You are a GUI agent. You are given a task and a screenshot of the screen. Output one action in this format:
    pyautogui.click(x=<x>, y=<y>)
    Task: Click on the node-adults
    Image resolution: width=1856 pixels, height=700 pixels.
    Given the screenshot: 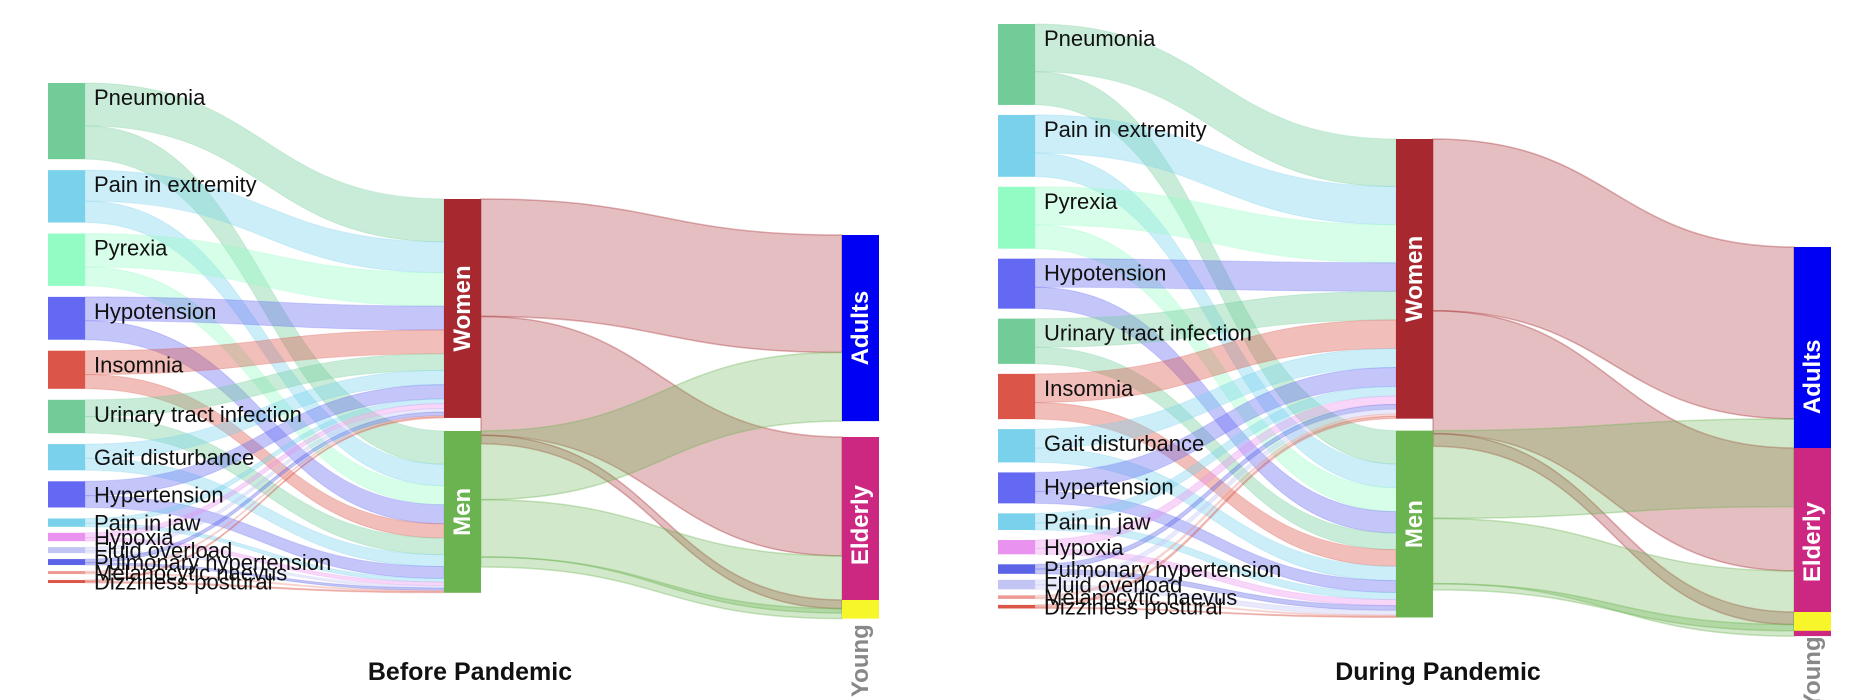 What is the action you would take?
    pyautogui.click(x=860, y=328)
    